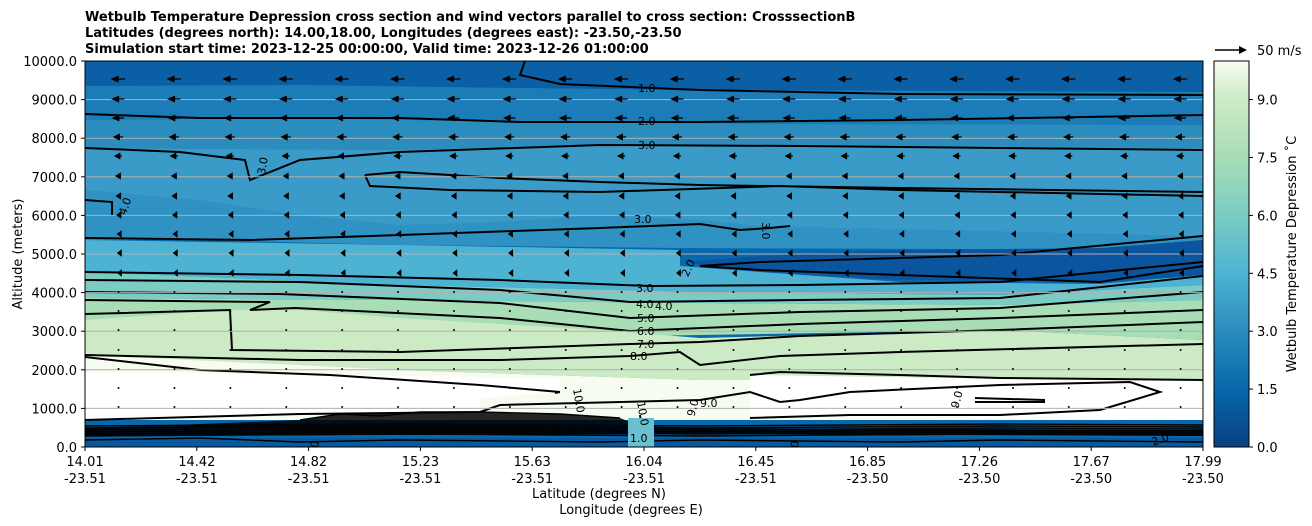 This screenshot has width=1312, height=526. Describe the element at coordinates (795, 444) in the screenshot. I see `clabel-24: 0` at that location.